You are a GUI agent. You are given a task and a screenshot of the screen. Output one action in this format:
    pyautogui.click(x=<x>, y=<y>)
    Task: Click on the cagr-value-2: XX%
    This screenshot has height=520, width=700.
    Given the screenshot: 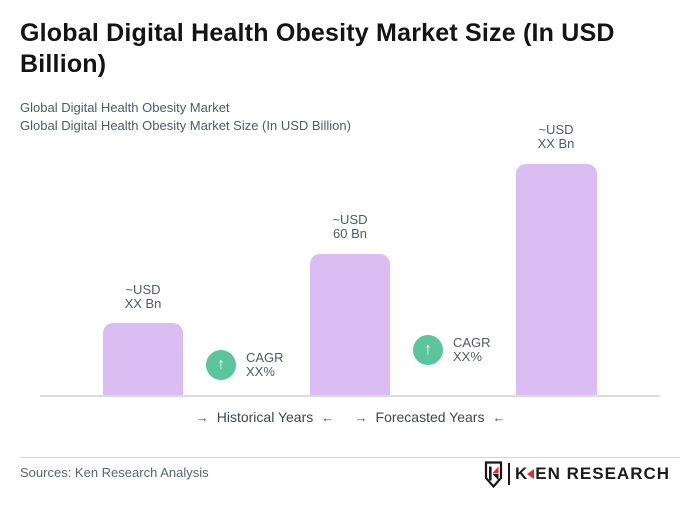 What is the action you would take?
    pyautogui.click(x=467, y=356)
    